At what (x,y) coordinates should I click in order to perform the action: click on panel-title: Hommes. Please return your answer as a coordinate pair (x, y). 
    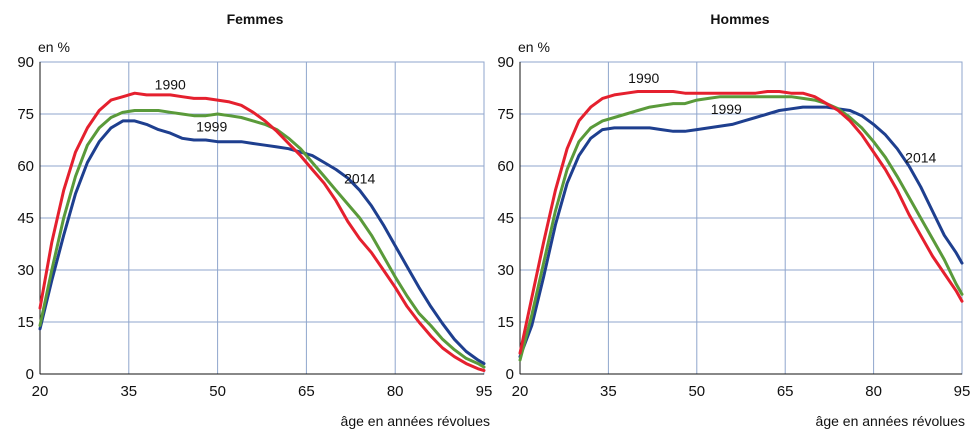
    Looking at the image, I should click on (739, 19).